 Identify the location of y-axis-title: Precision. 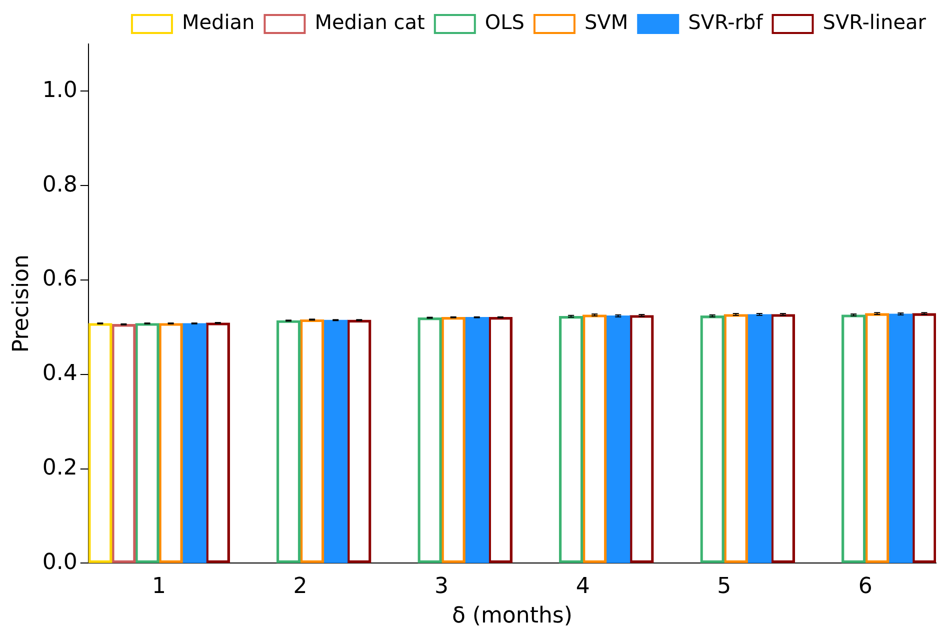
(21, 303).